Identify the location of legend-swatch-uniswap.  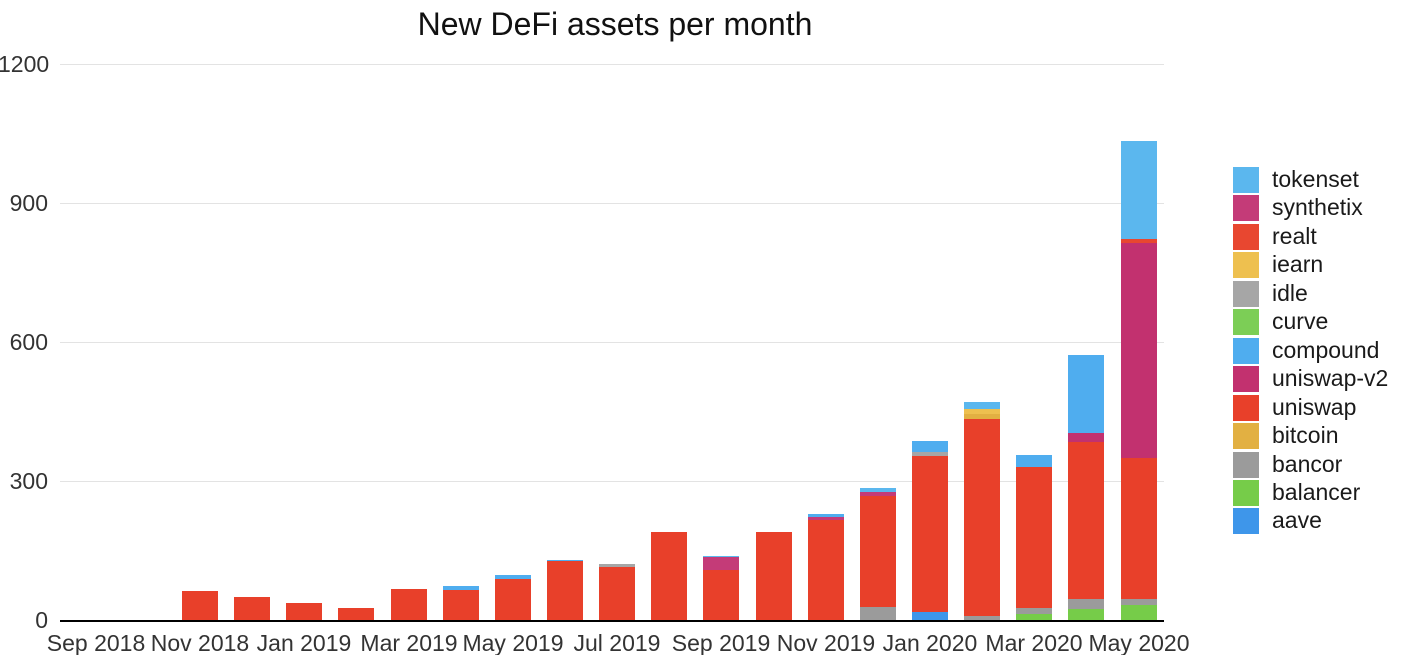
(1246, 407).